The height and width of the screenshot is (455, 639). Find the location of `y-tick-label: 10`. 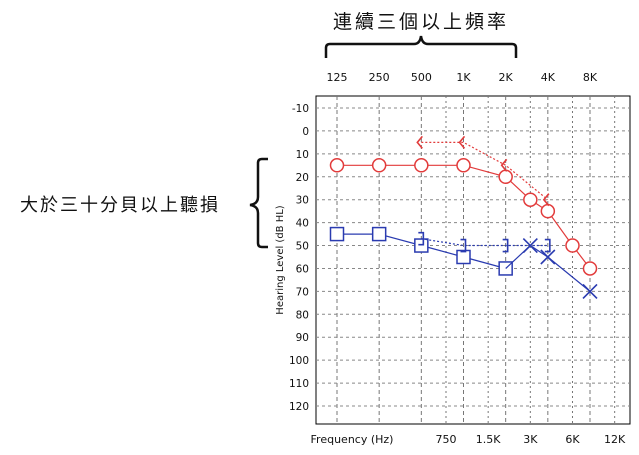

y-tick-label: 10 is located at coordinates (302, 155).